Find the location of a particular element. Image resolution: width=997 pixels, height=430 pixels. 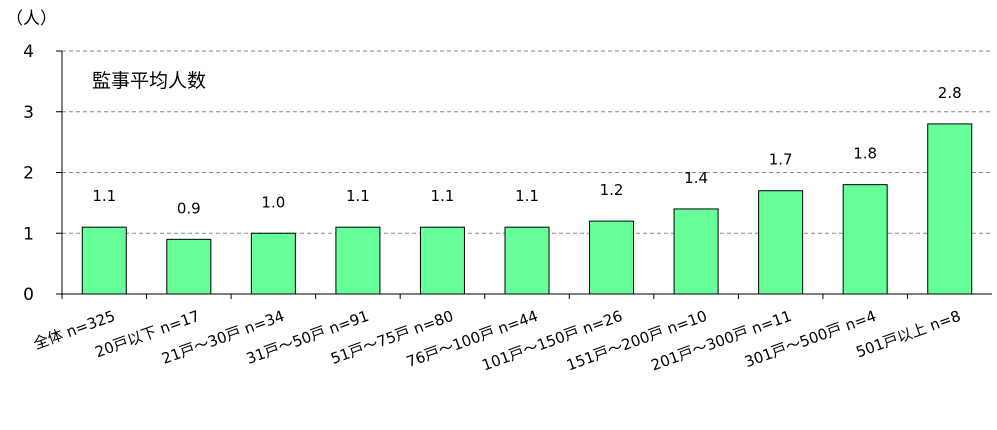

category-label: 151戸～200戸 n=10 is located at coordinates (636, 341).